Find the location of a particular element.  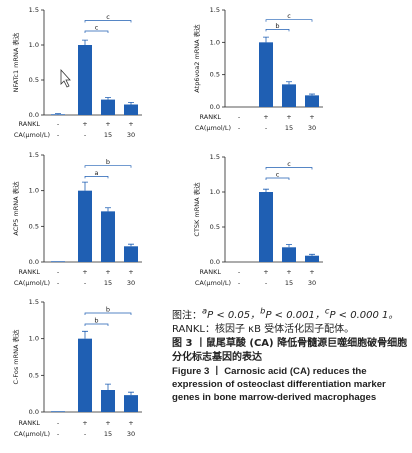

note-prefix: 图注： is located at coordinates (187, 316).